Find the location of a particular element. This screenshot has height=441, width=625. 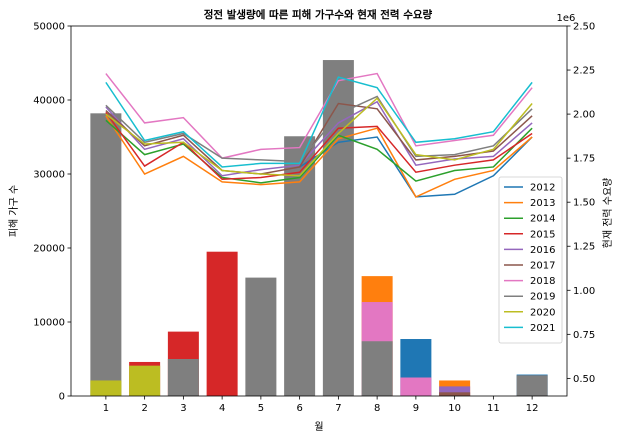

right-y-axis: 0.50 0.75 1.00 1.25 1.50 1.75 2.00 2.25 2.50 is located at coordinates (581, 203).